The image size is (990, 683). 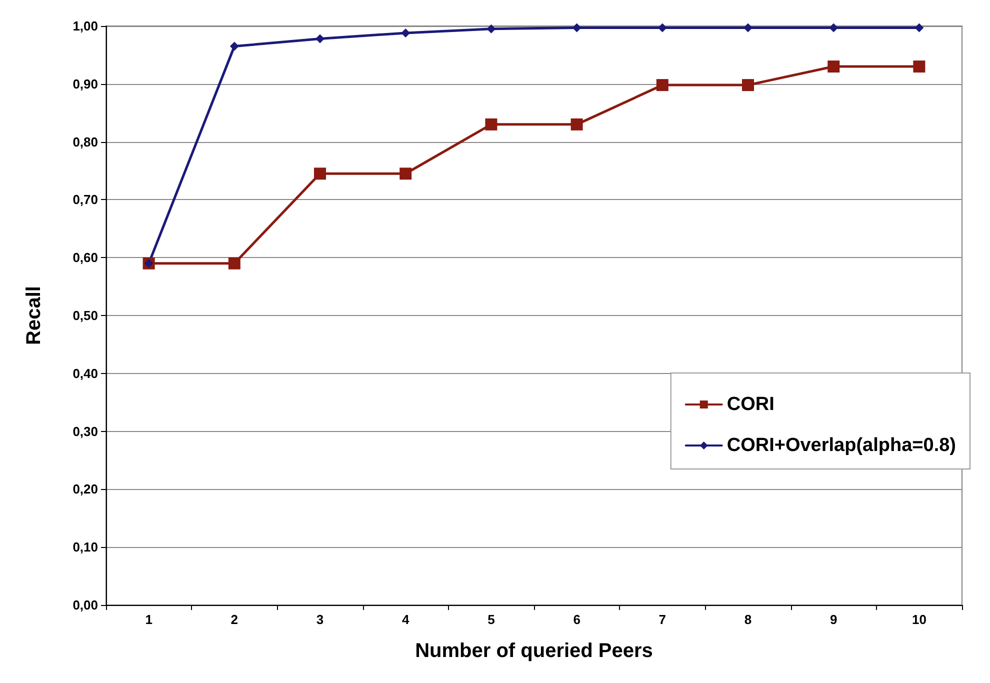 I want to click on legend-label: CORI+Overlap(alpha=0.8), so click(x=841, y=445).